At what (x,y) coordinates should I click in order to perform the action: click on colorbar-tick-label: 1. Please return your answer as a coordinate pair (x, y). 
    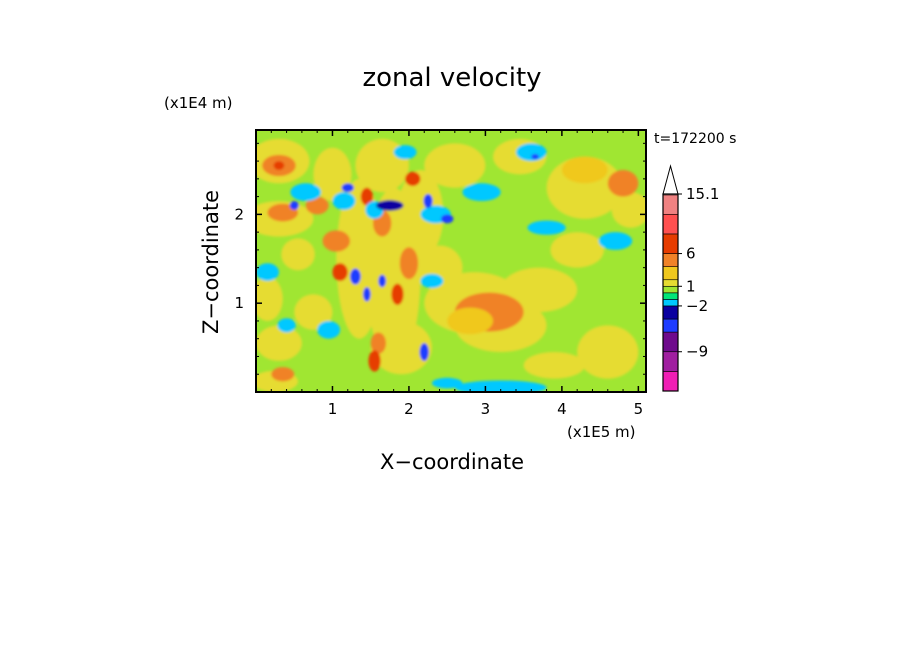
    Looking at the image, I should click on (691, 286).